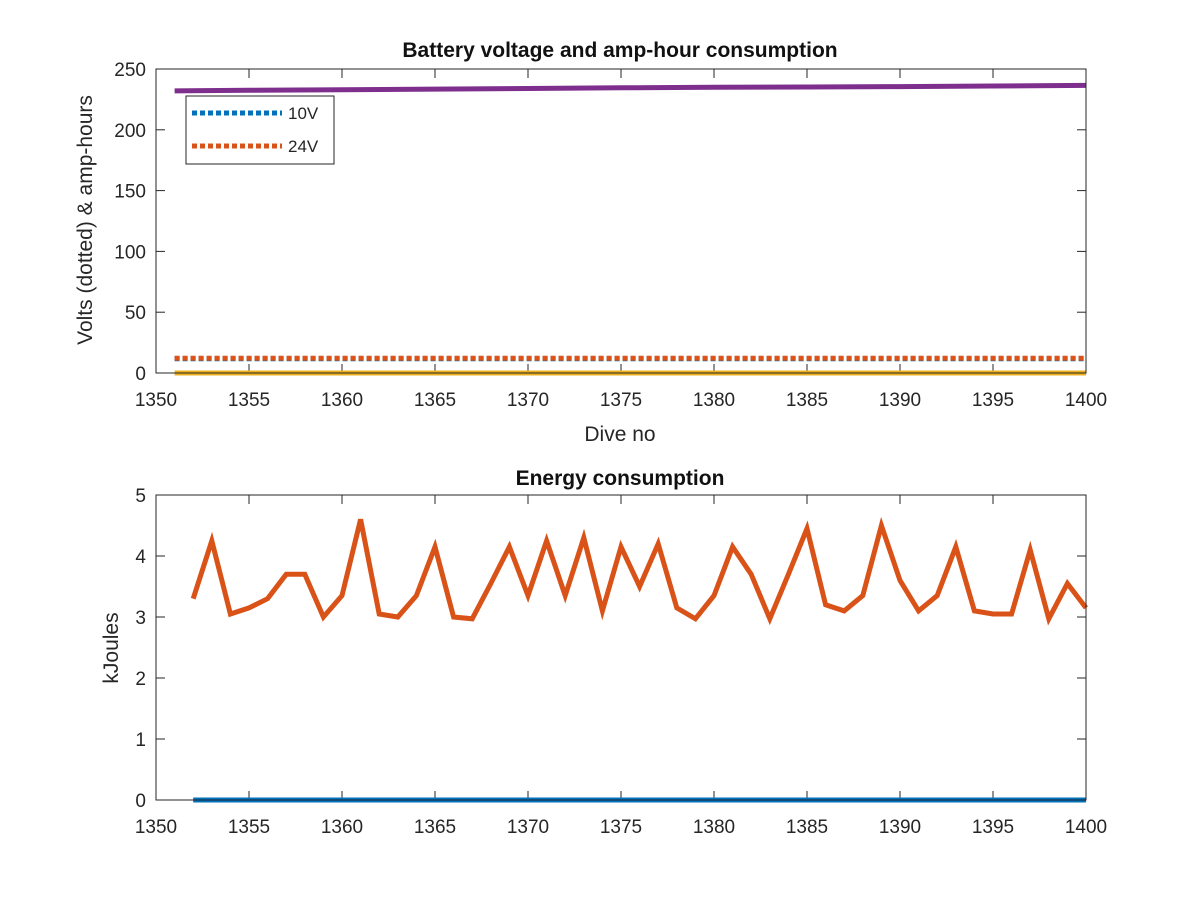 The image size is (1200, 900). I want to click on chart-title: Energy consumption, so click(620, 478).